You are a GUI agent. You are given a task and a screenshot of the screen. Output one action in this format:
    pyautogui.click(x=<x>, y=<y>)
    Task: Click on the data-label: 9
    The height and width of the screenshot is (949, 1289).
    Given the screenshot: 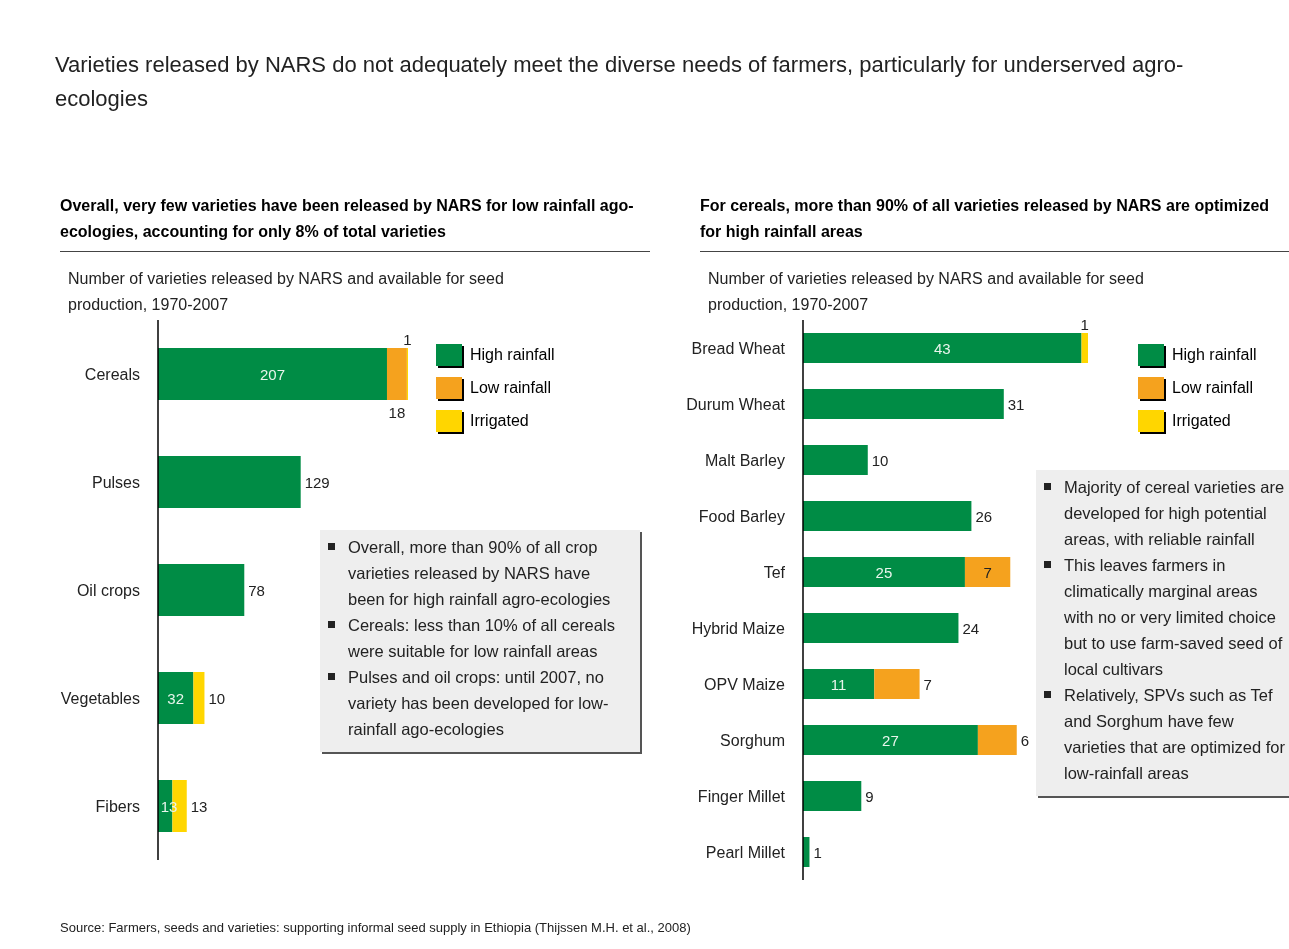 What is the action you would take?
    pyautogui.click(x=869, y=796)
    